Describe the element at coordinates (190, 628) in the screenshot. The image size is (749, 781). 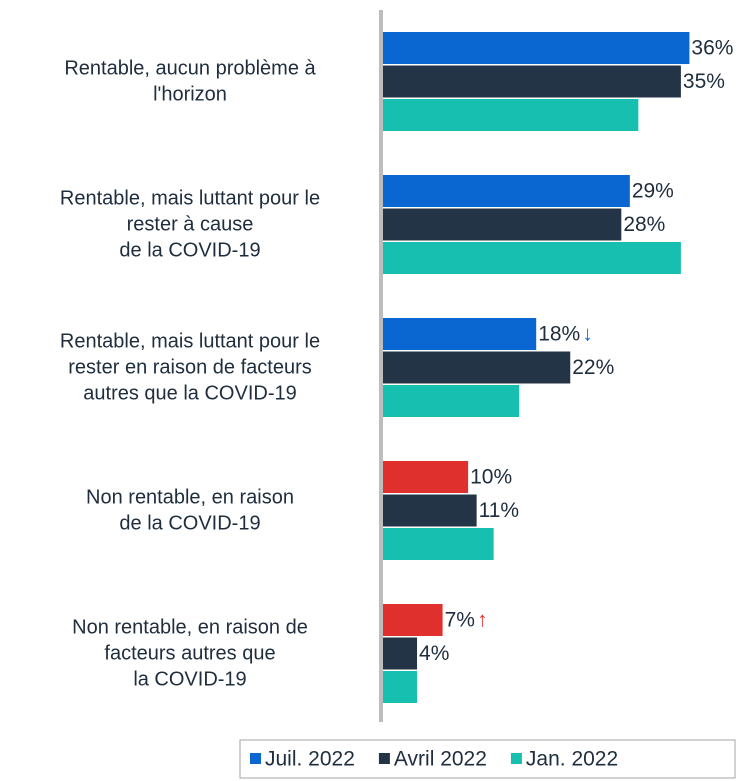
I see `category-line: Non rentable, en raison de` at that location.